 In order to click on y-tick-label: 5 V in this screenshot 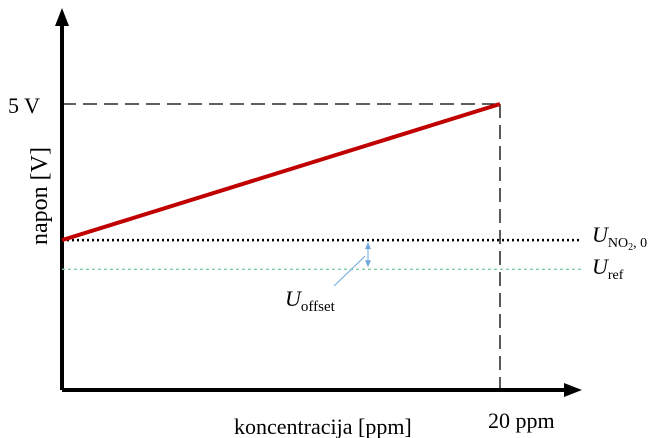, I will do `click(24, 105)`.